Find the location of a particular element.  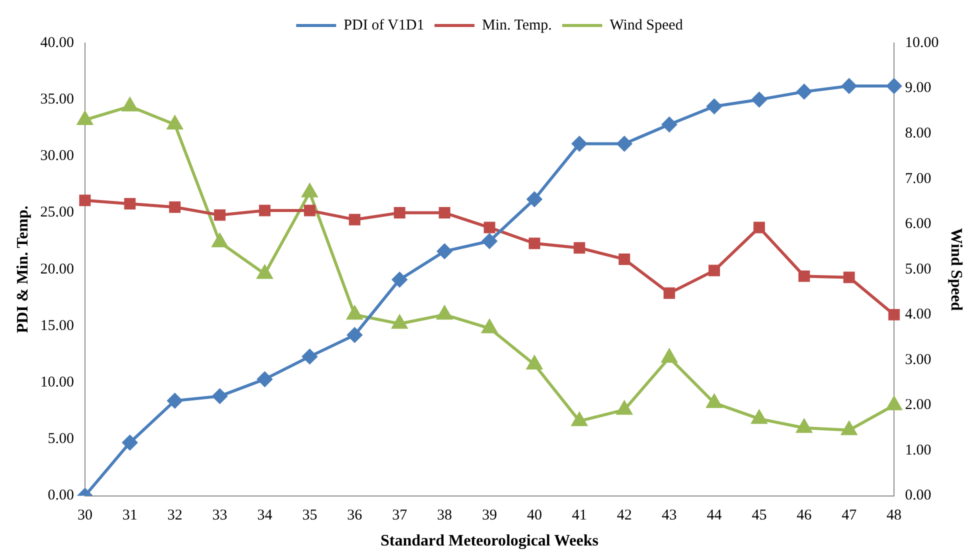

x-tick-label: 47 is located at coordinates (850, 516).